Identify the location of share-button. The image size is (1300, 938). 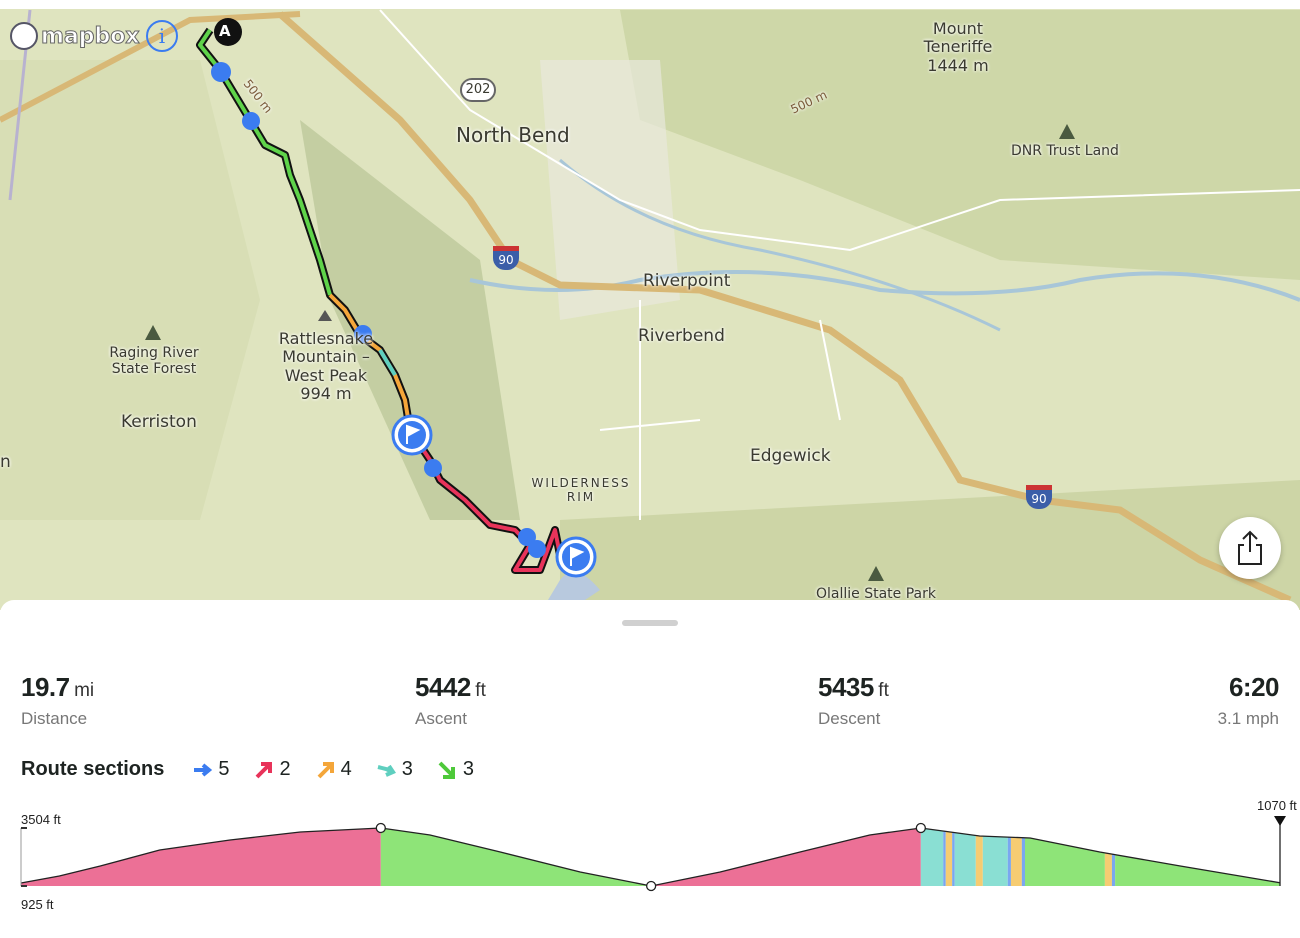
(1250, 548).